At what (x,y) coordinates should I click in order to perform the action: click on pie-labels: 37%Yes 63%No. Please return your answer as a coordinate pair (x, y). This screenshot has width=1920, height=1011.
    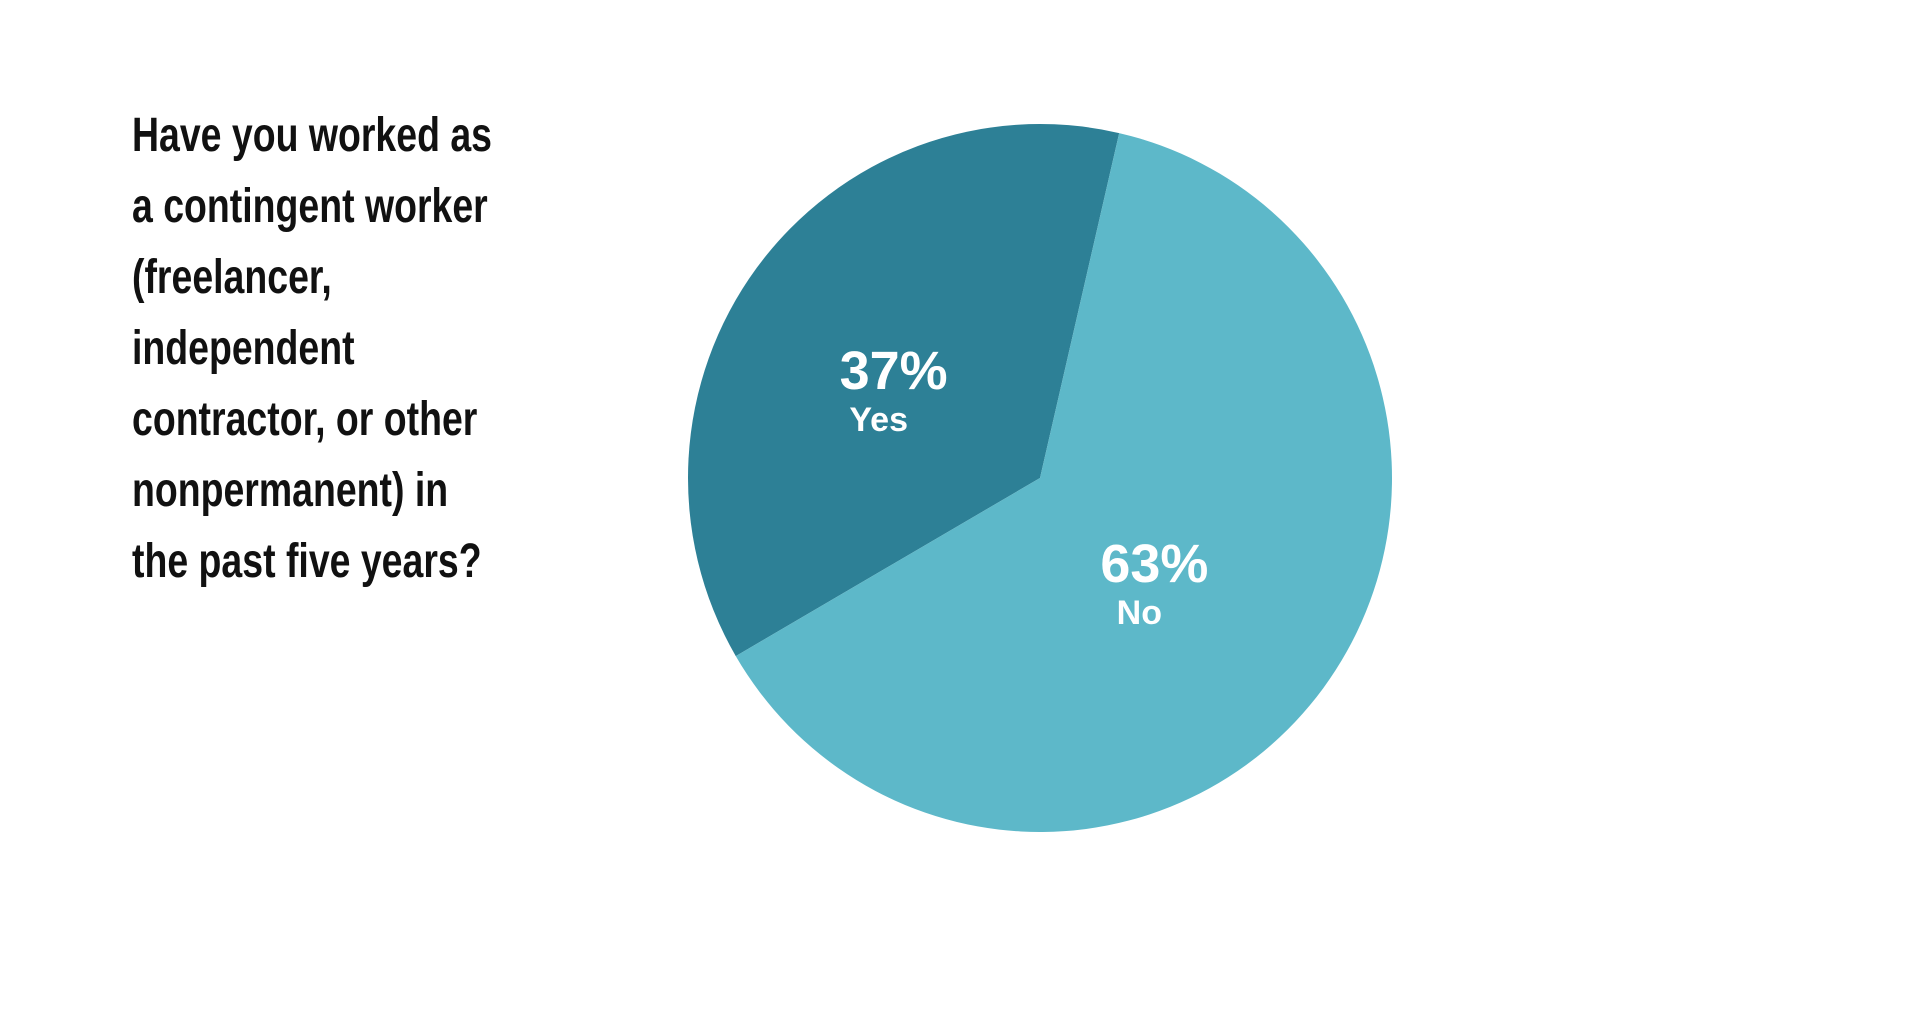
    Looking at the image, I should click on (1024, 486).